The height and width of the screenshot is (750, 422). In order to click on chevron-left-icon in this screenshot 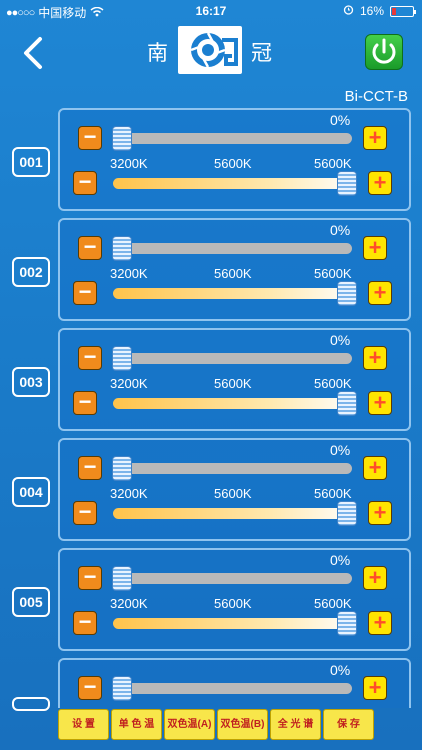, I will do `click(33, 53)`.